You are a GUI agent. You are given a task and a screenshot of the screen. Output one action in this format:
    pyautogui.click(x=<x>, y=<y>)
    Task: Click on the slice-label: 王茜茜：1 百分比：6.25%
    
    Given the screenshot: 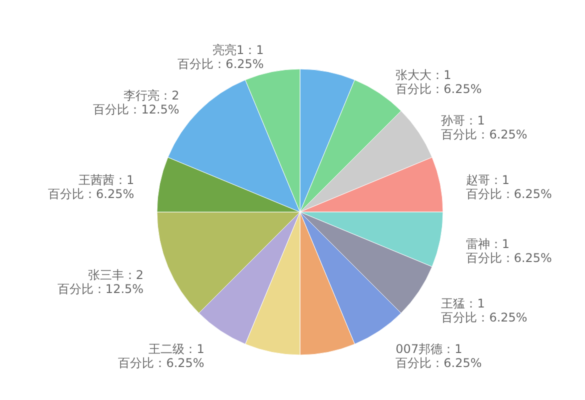 What is the action you would take?
    pyautogui.click(x=91, y=186)
    